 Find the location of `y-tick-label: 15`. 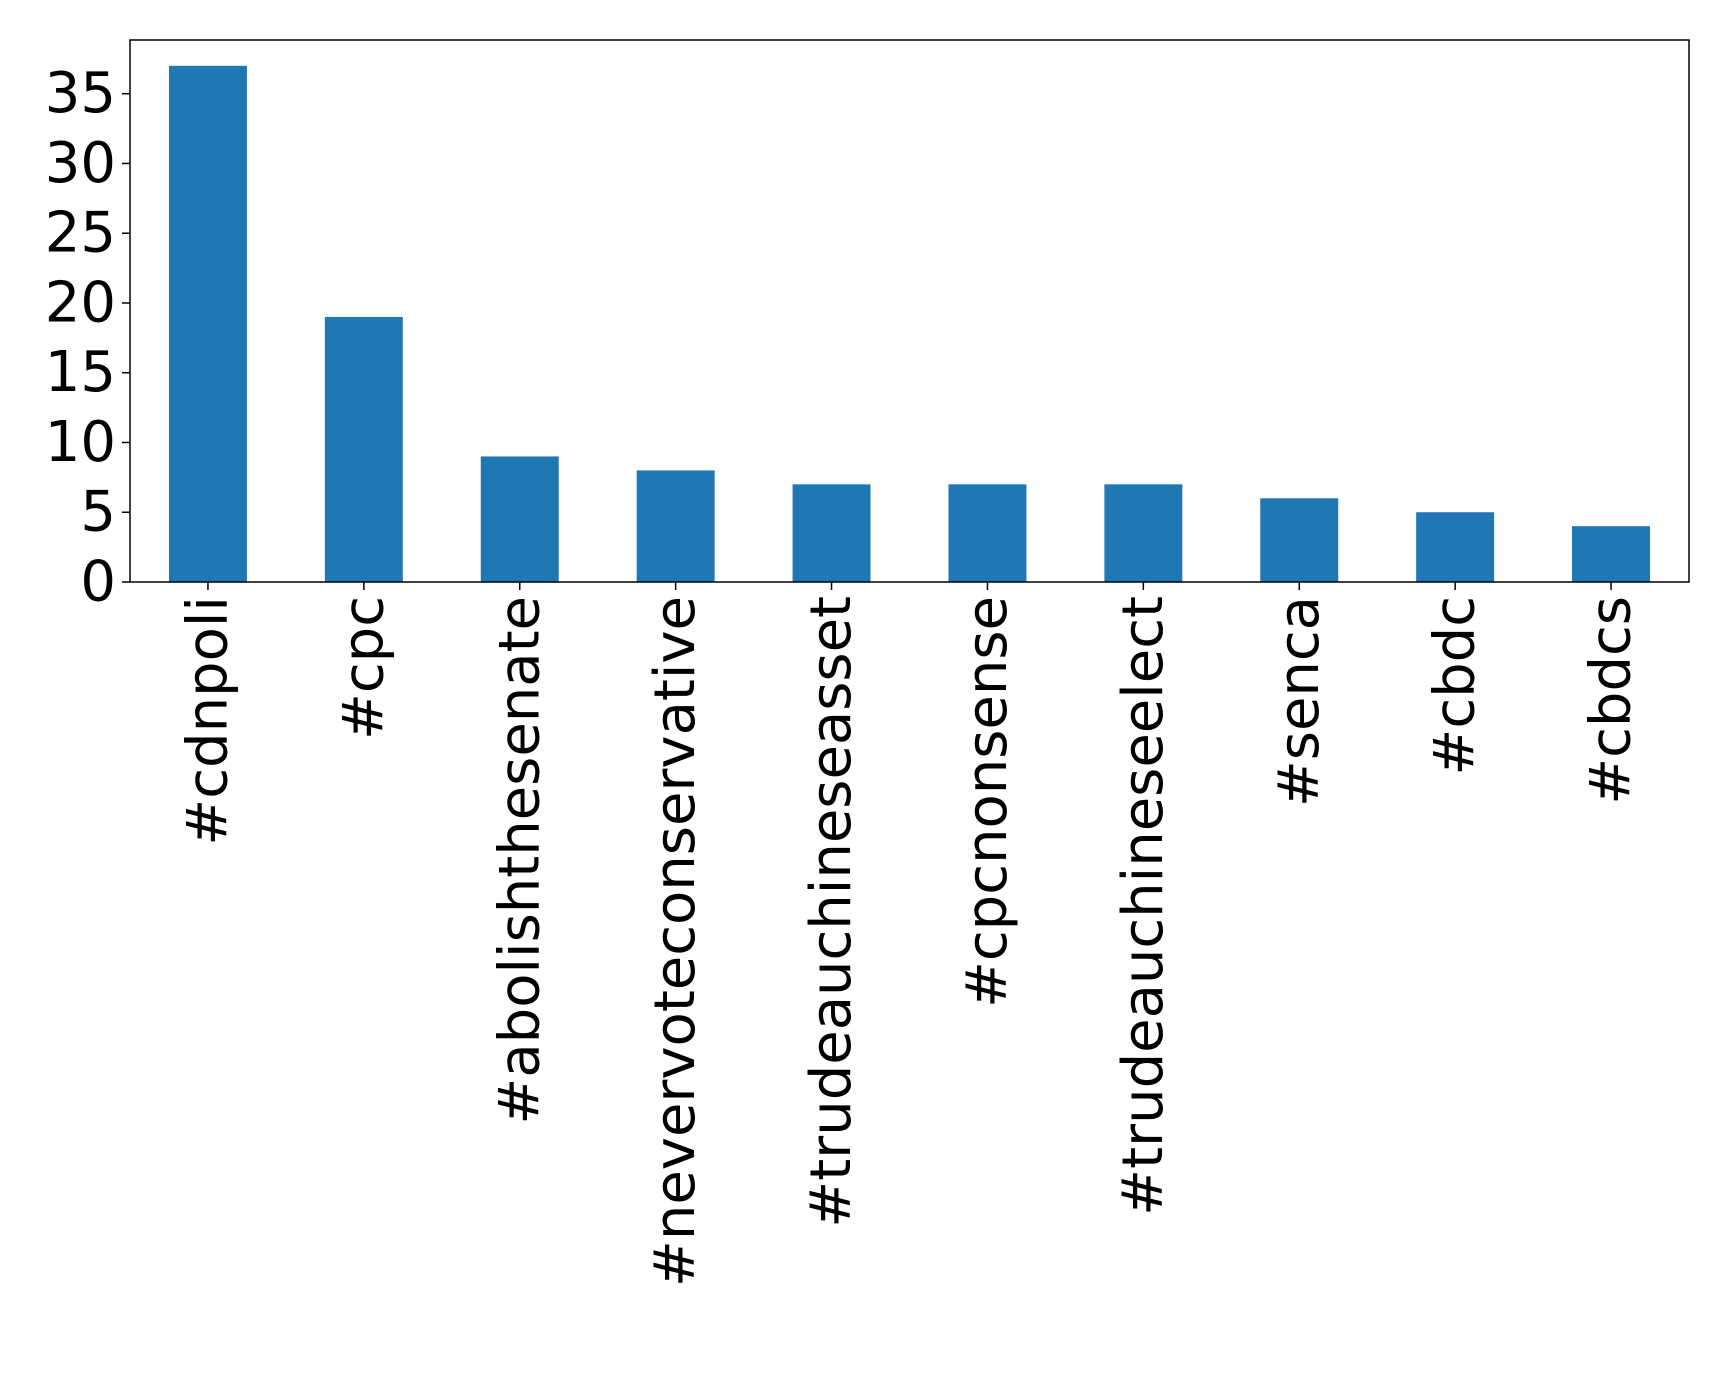

y-tick-label: 15 is located at coordinates (80, 372).